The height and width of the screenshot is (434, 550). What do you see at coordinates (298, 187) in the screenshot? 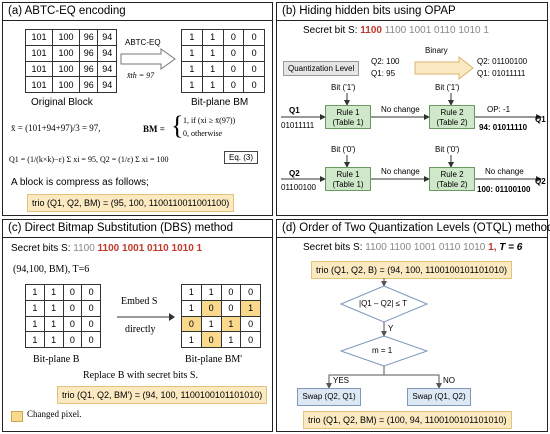
I see `q2-input-value: 01100100` at bounding box center [298, 187].